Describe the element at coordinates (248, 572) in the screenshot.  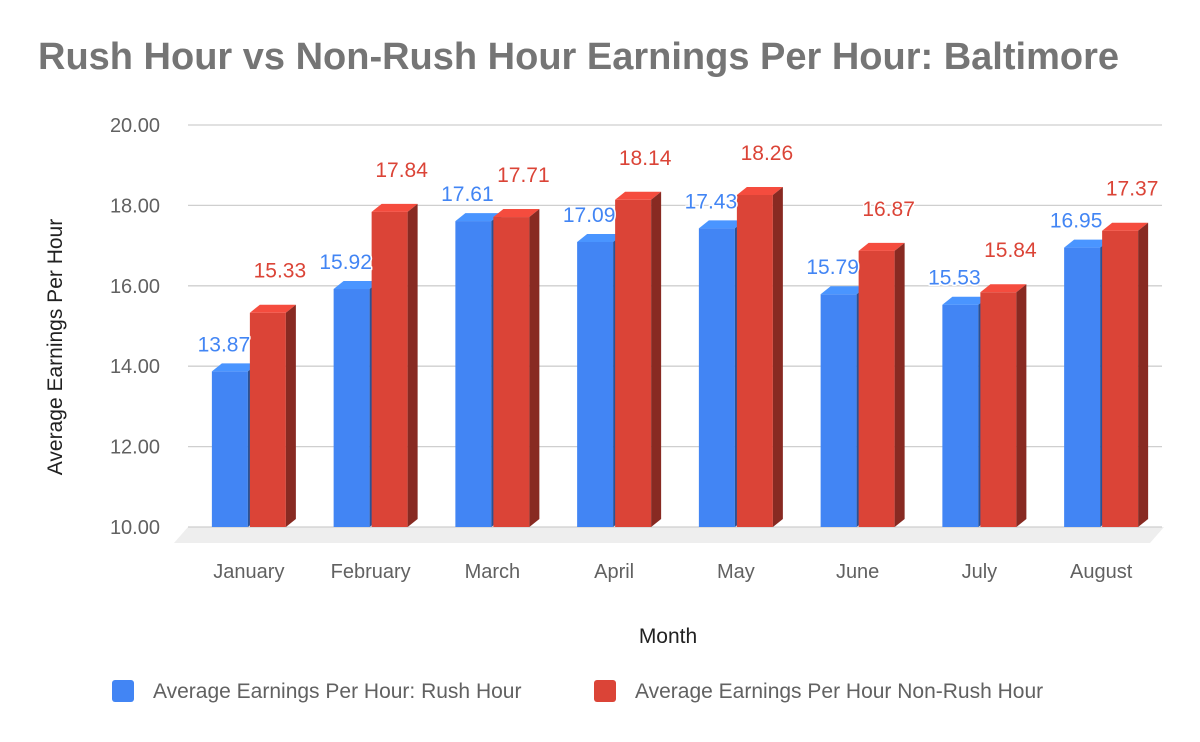
I see `x-tick-label: January` at that location.